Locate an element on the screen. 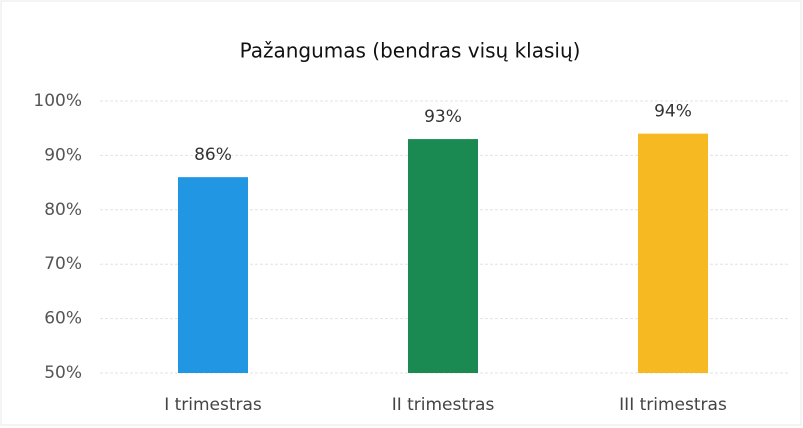 The height and width of the screenshot is (428, 803). data-label: 94% is located at coordinates (673, 112).